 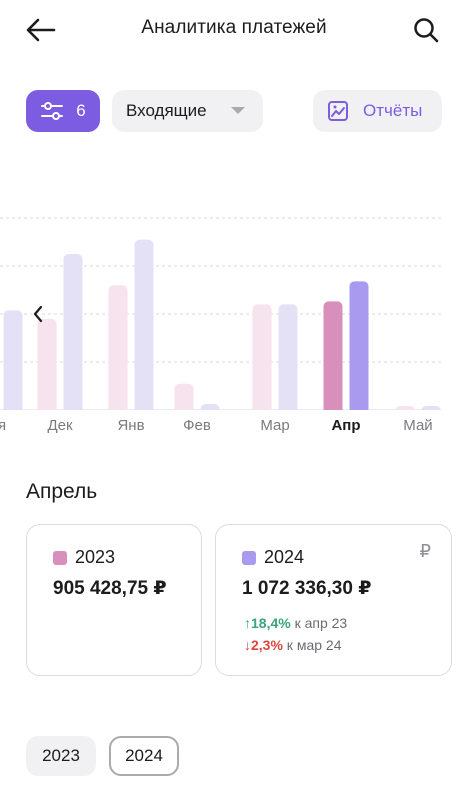 I want to click on direction-select-value: Входящие, so click(x=166, y=110).